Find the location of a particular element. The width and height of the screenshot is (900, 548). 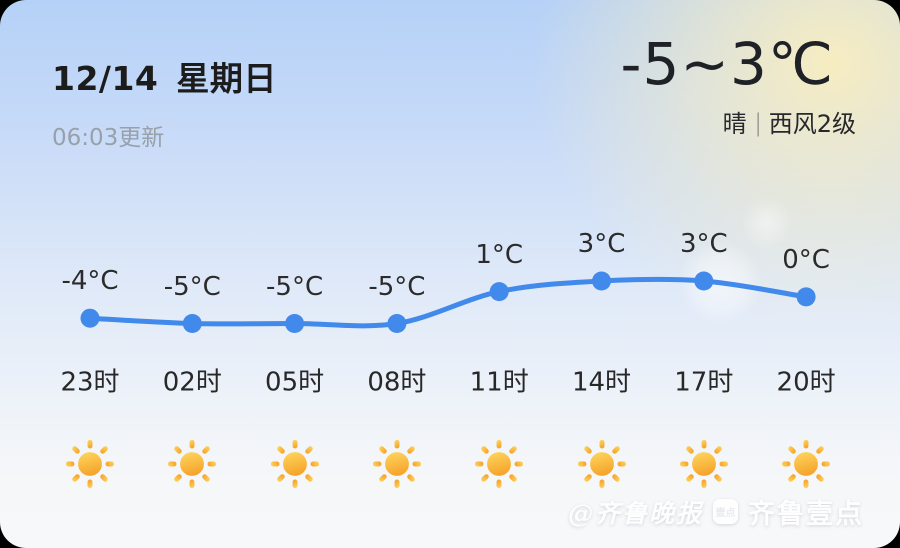

watermark: @齐鲁晚报 壹点 齐鲁壹点 is located at coordinates (716, 511).